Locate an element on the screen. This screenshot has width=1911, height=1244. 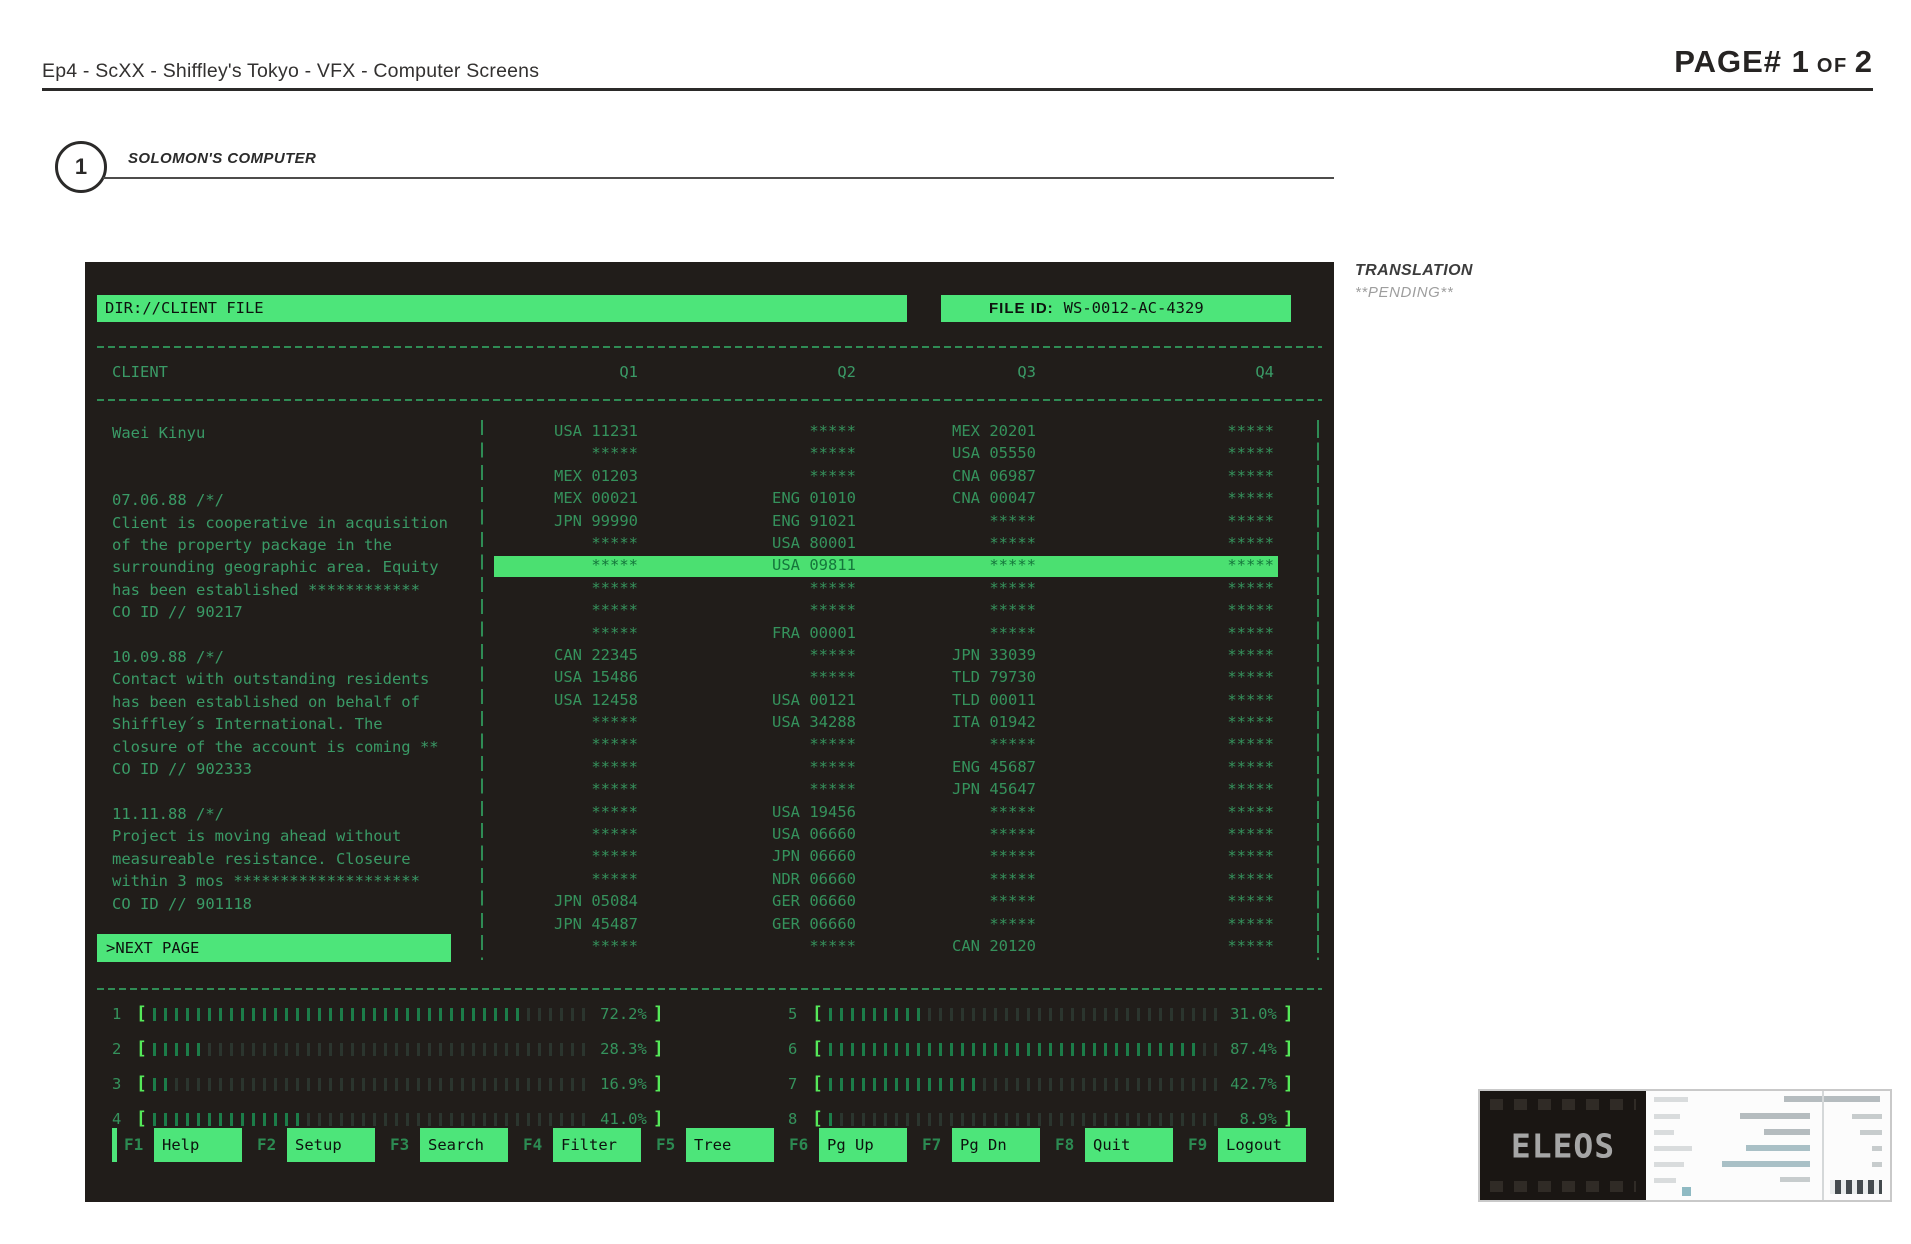
fn-key-f4: F4 Filter is located at coordinates (582, 1145).